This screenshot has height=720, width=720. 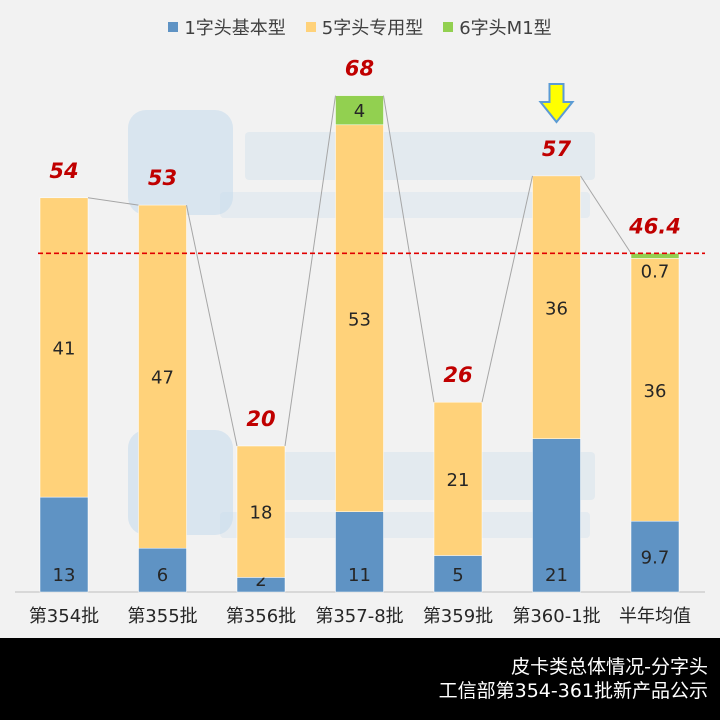 I want to click on data-label: 2, so click(x=260, y=580).